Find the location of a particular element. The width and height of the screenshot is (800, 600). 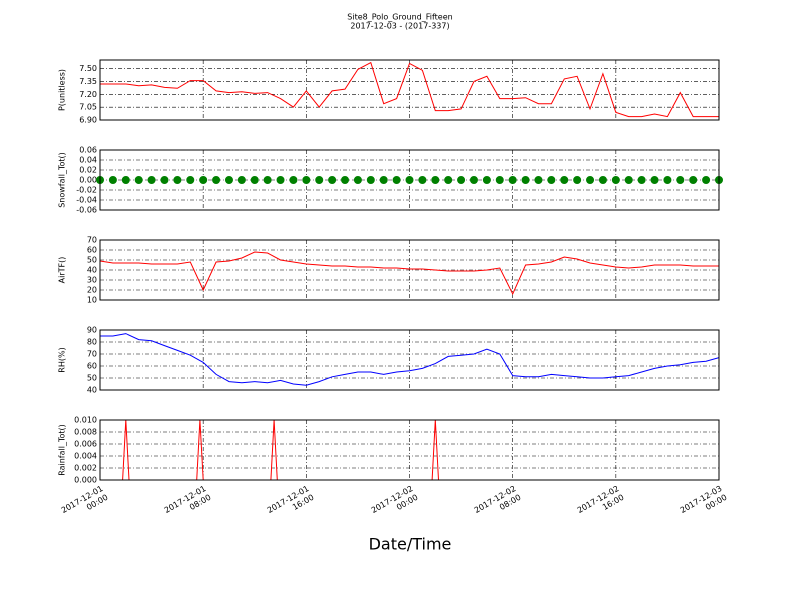

y-tick-label: -0.04 is located at coordinates (86, 200).